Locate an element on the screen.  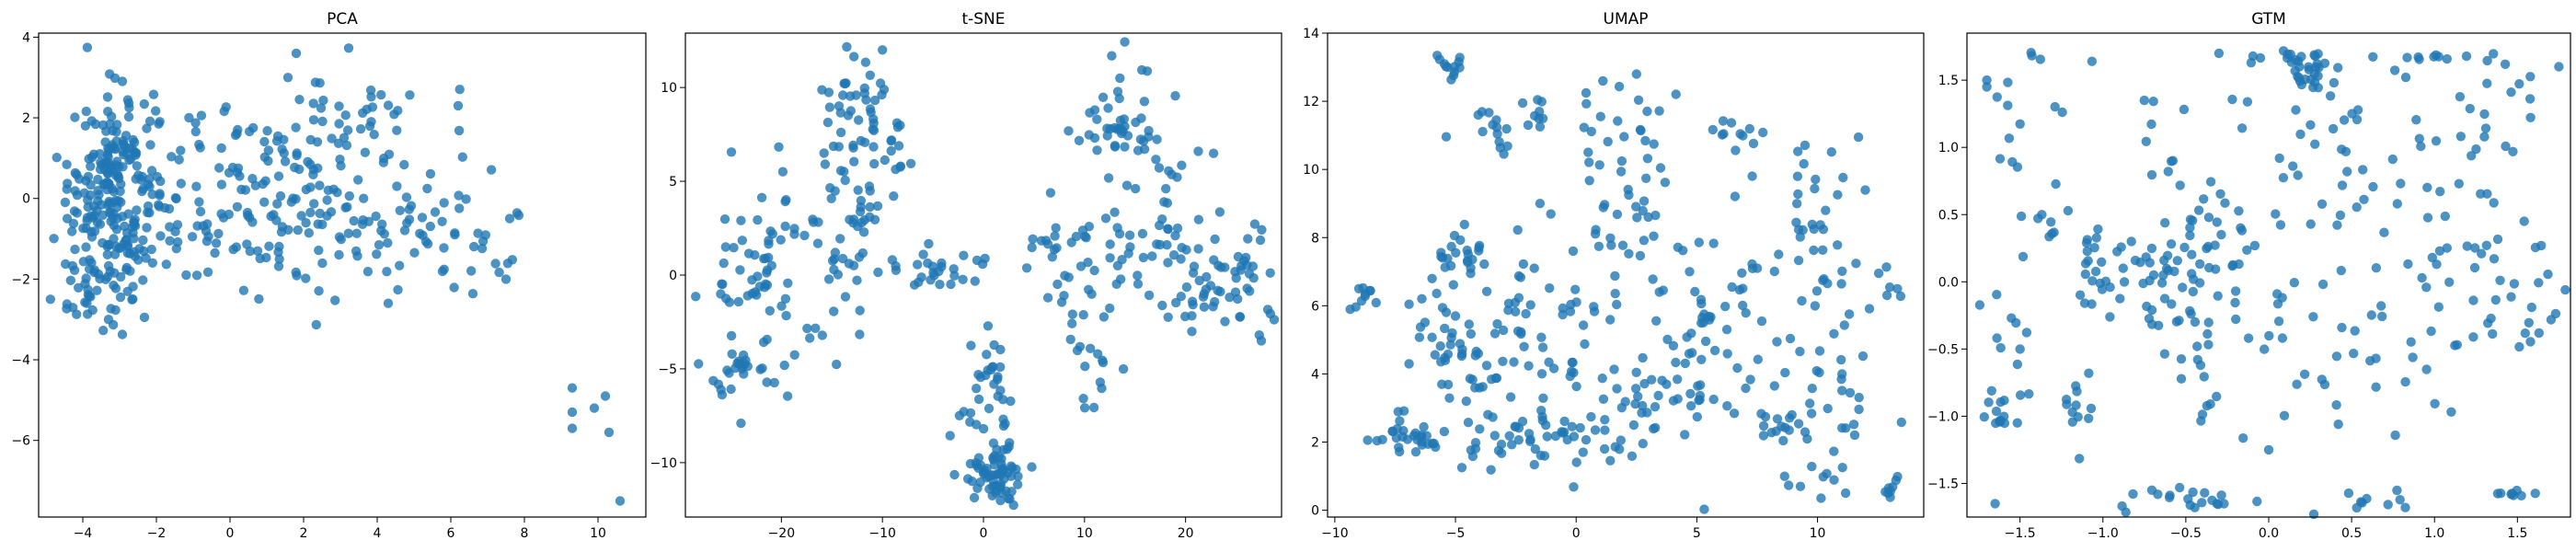
pca-ytick-label: 2 is located at coordinates (26, 118).